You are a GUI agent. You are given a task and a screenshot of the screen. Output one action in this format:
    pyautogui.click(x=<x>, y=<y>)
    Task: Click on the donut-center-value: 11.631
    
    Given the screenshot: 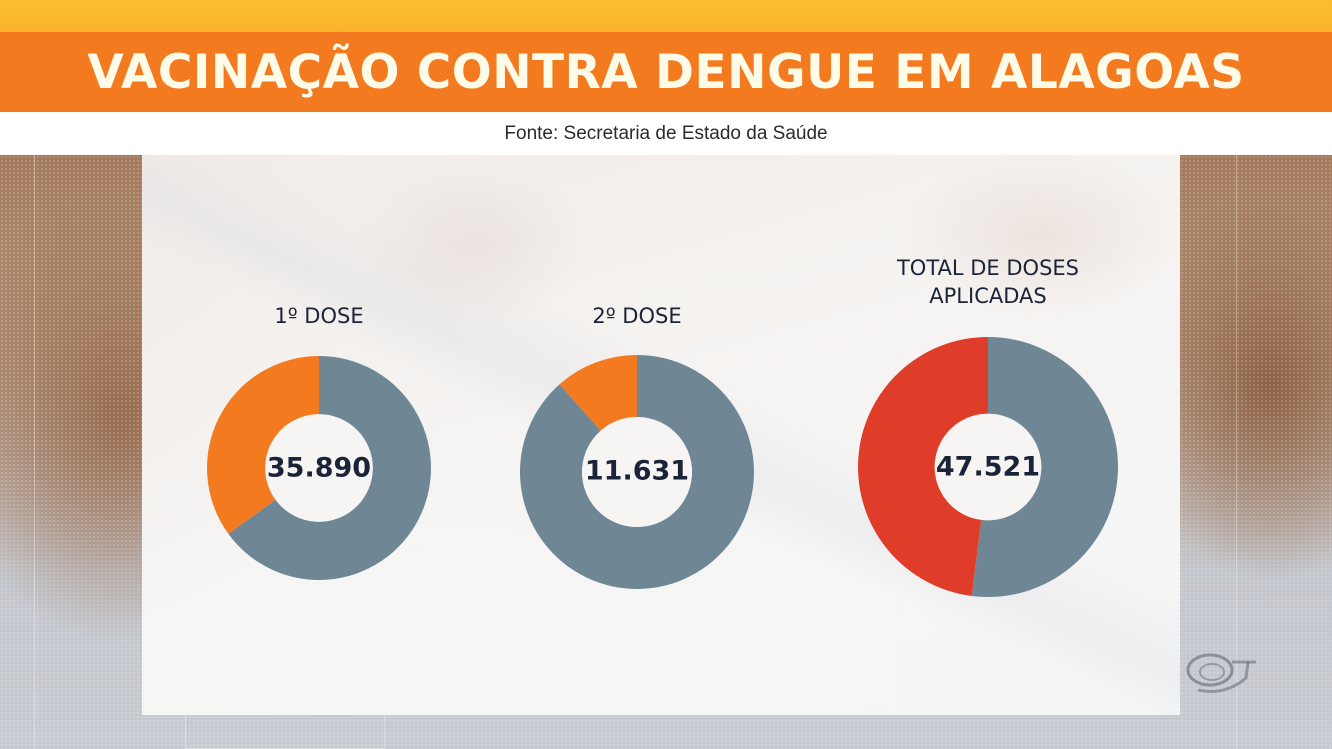 What is the action you would take?
    pyautogui.click(x=637, y=471)
    